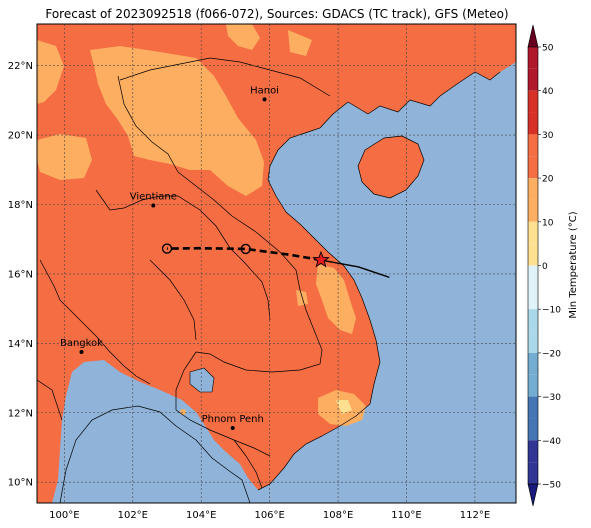  What do you see at coordinates (233, 419) in the screenshot?
I see `city-label: Phnom Penh` at bounding box center [233, 419].